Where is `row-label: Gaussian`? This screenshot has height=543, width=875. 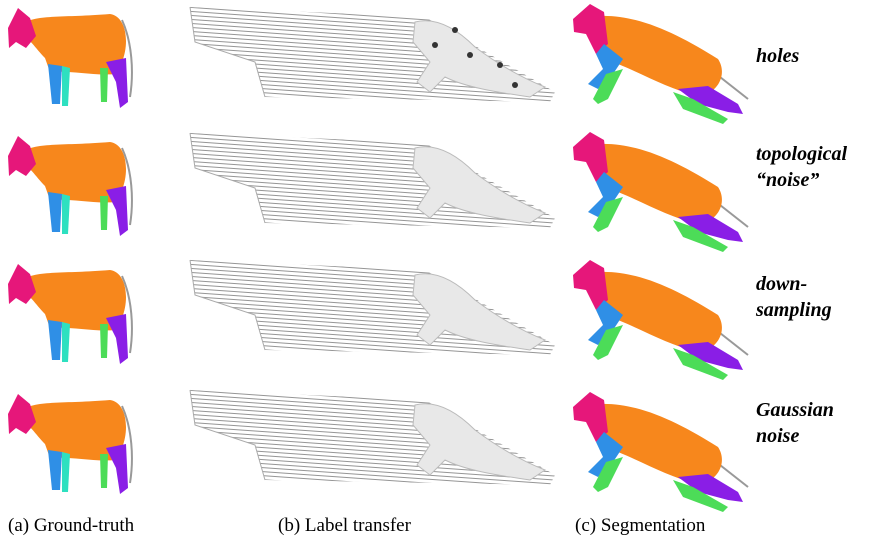
row-label: Gaussian is located at coordinates (795, 410).